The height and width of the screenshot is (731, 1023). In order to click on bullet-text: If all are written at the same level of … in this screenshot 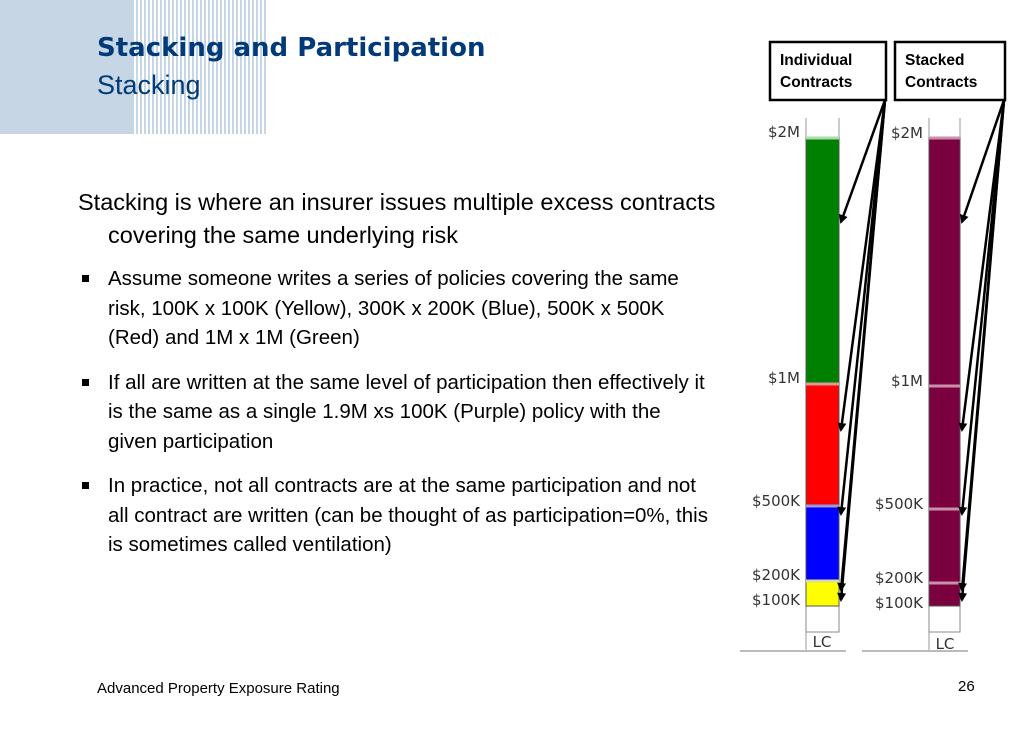, I will do `click(406, 411)`.